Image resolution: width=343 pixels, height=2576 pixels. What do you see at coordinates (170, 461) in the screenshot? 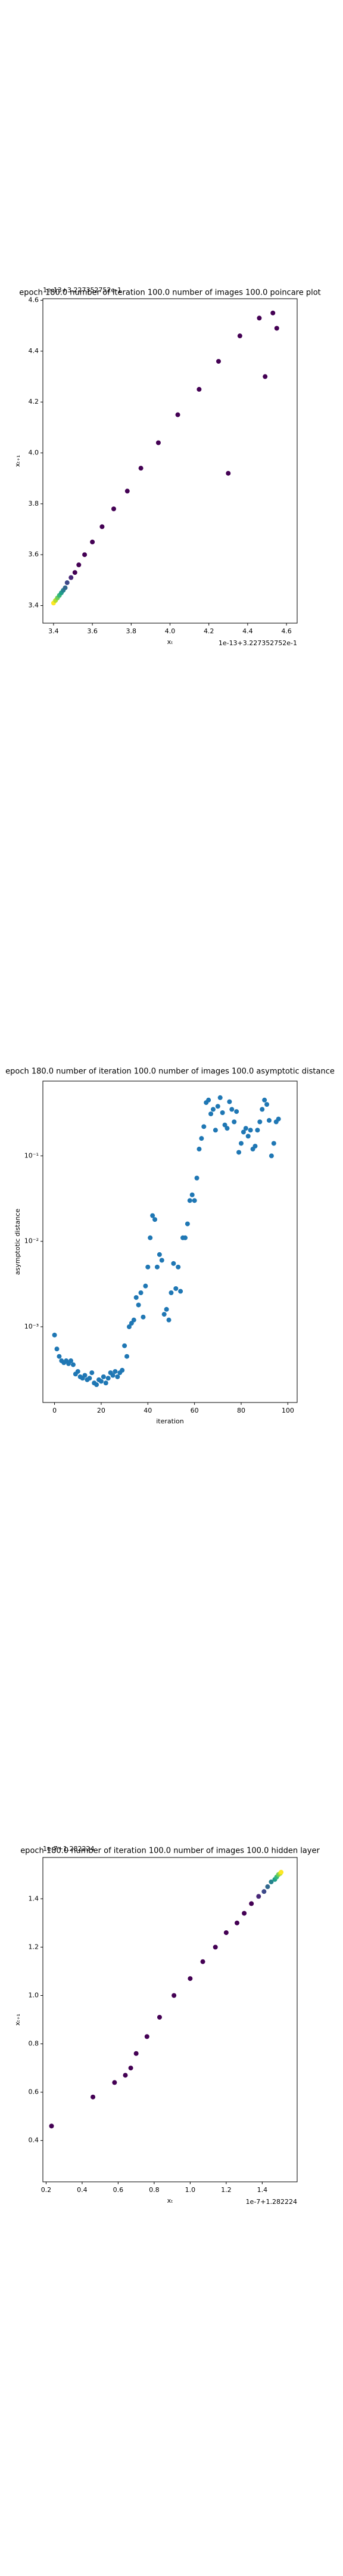
I see `axes-frame` at bounding box center [170, 461].